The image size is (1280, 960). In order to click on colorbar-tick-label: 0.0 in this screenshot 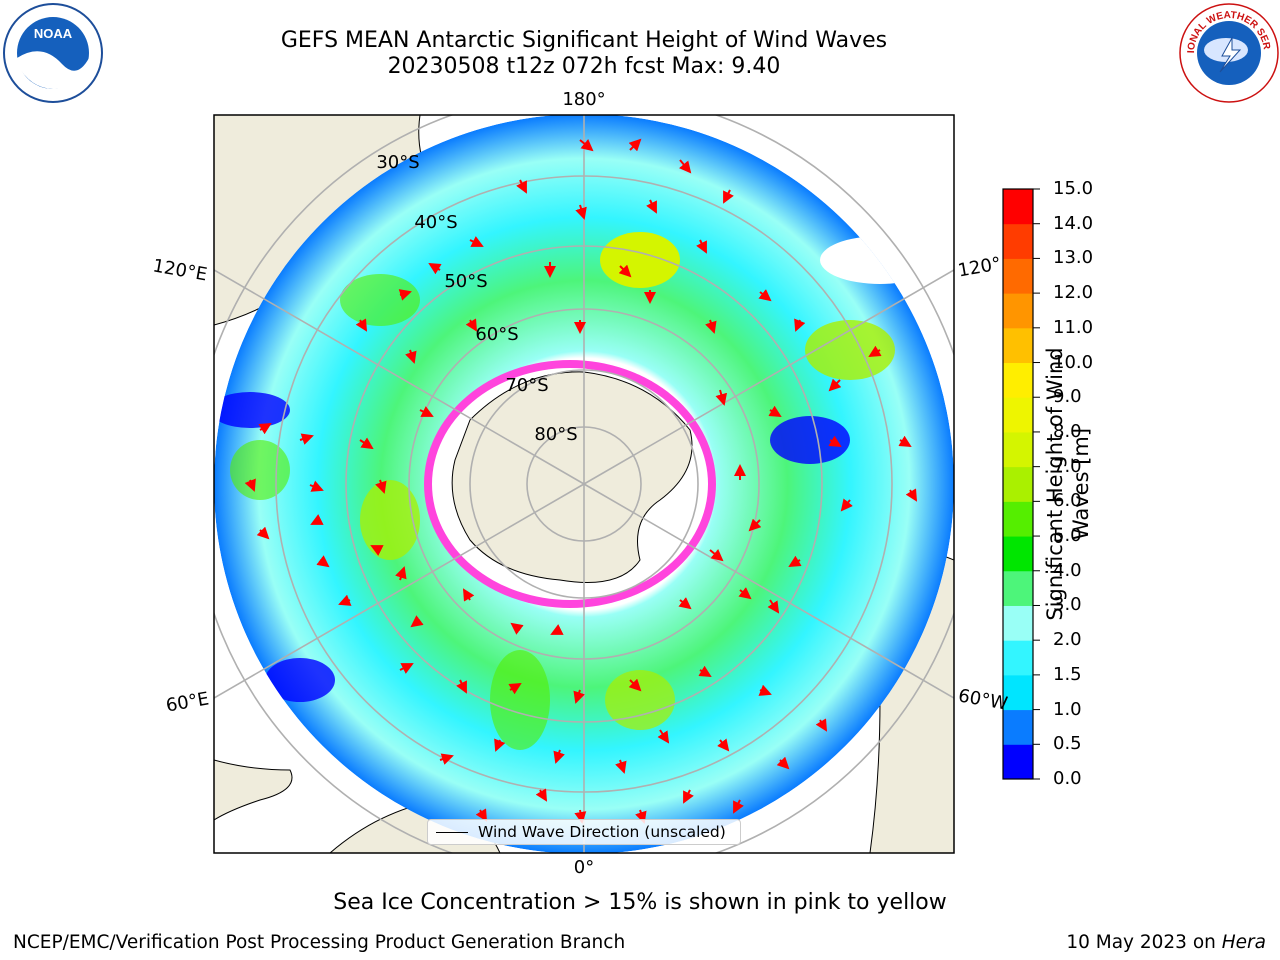, I will do `click(1067, 778)`.